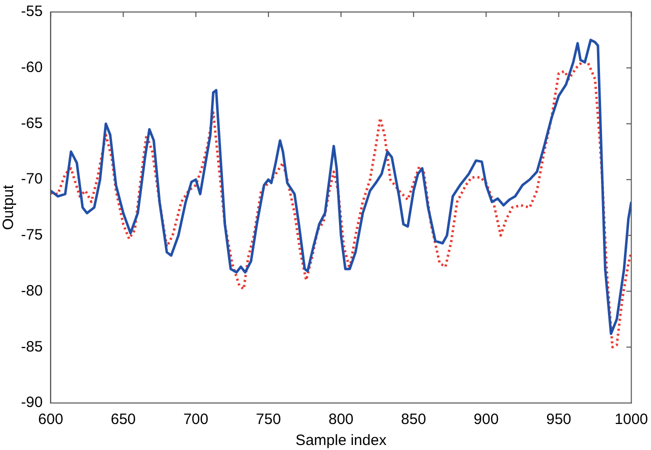 The image size is (651, 450). I want to click on y-tick-label: -60, so click(31, 67).